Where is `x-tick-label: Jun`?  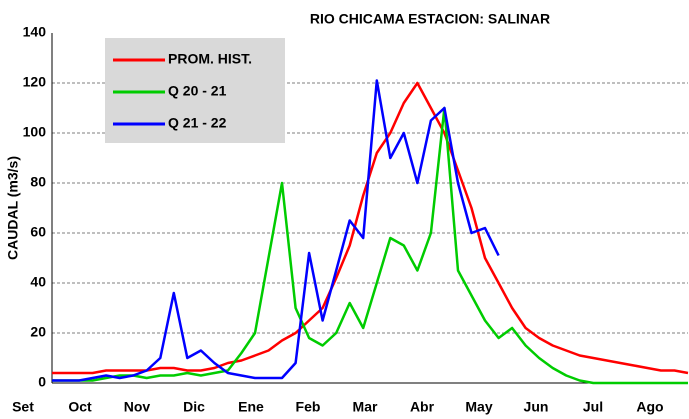
x-tick-label: Jun is located at coordinates (536, 407).